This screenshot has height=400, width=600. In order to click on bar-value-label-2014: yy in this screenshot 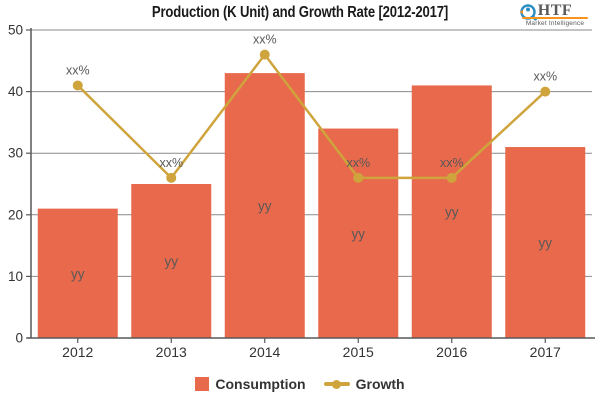, I will do `click(265, 206)`.